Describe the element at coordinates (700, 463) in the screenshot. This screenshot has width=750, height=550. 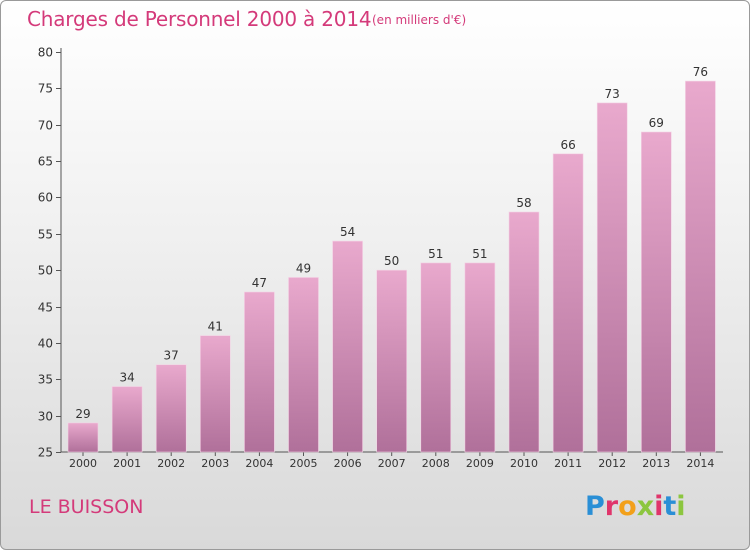
I see `x-tick-label: 2014` at that location.